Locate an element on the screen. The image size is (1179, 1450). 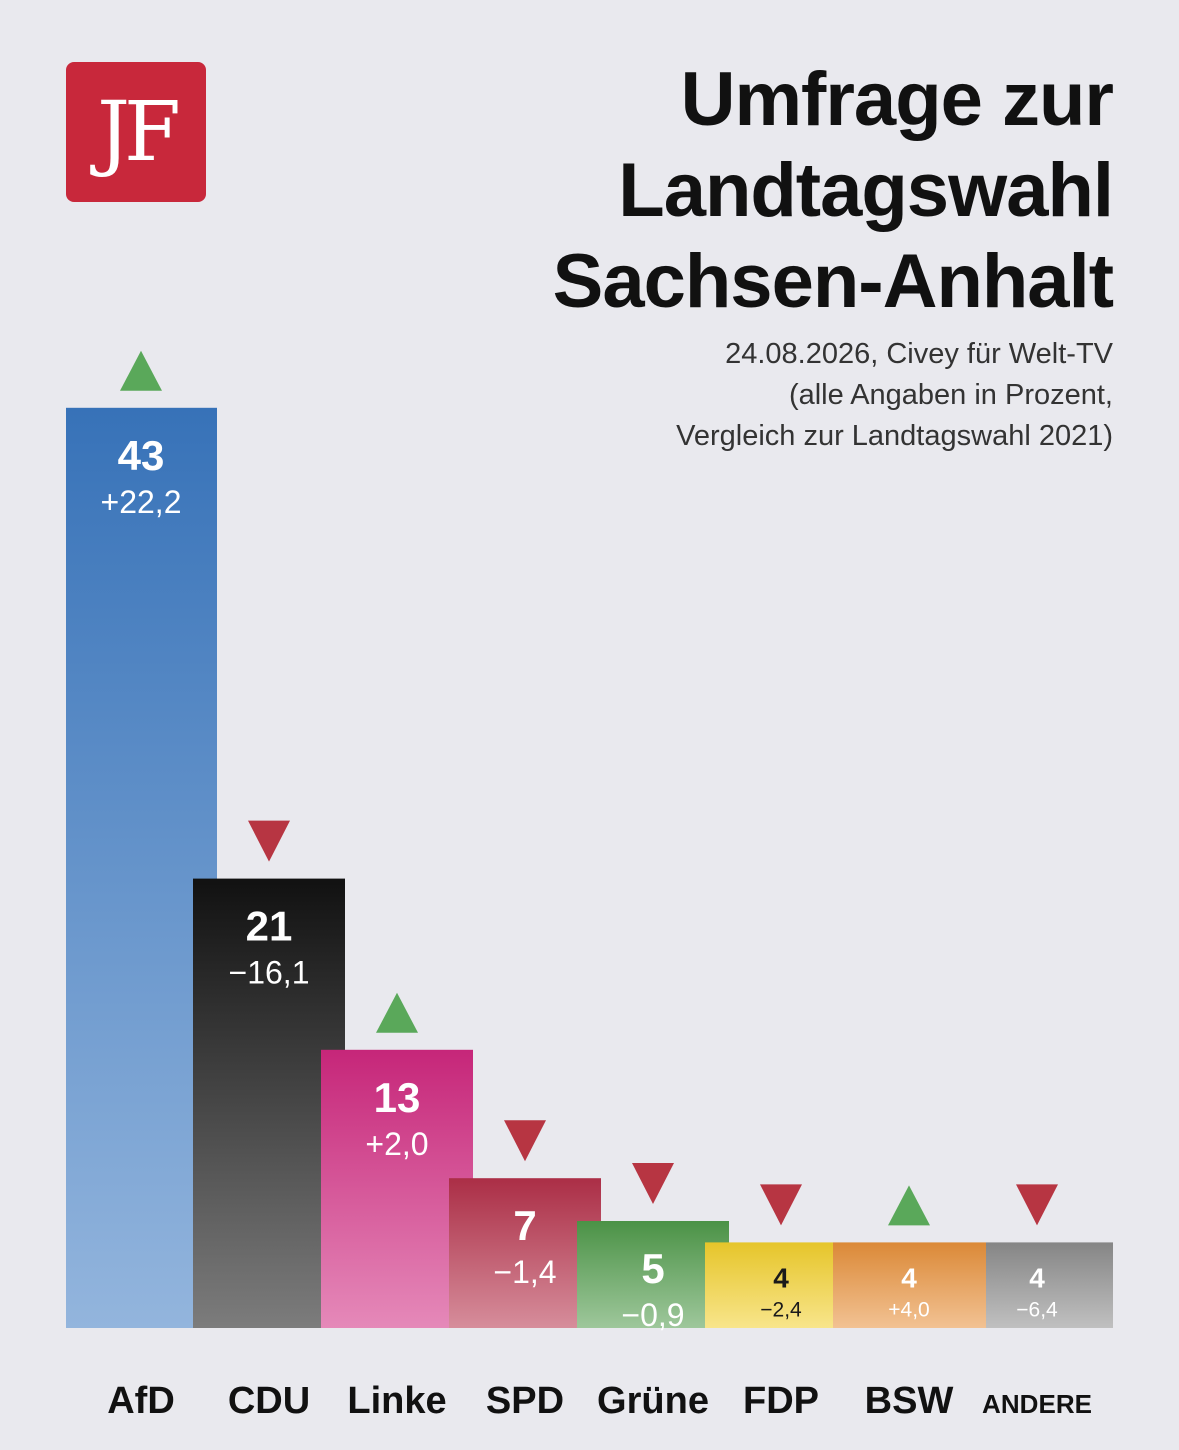
bar-afd is located at coordinates (141, 867).